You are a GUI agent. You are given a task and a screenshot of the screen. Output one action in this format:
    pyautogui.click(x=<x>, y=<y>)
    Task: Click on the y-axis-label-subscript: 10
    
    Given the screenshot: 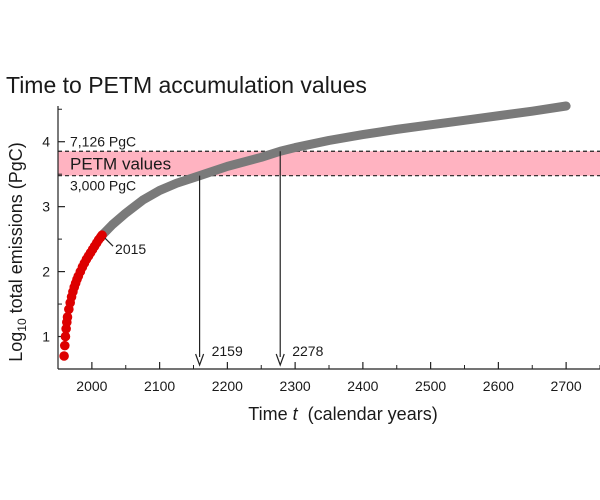 What is the action you would take?
    pyautogui.click(x=22, y=325)
    